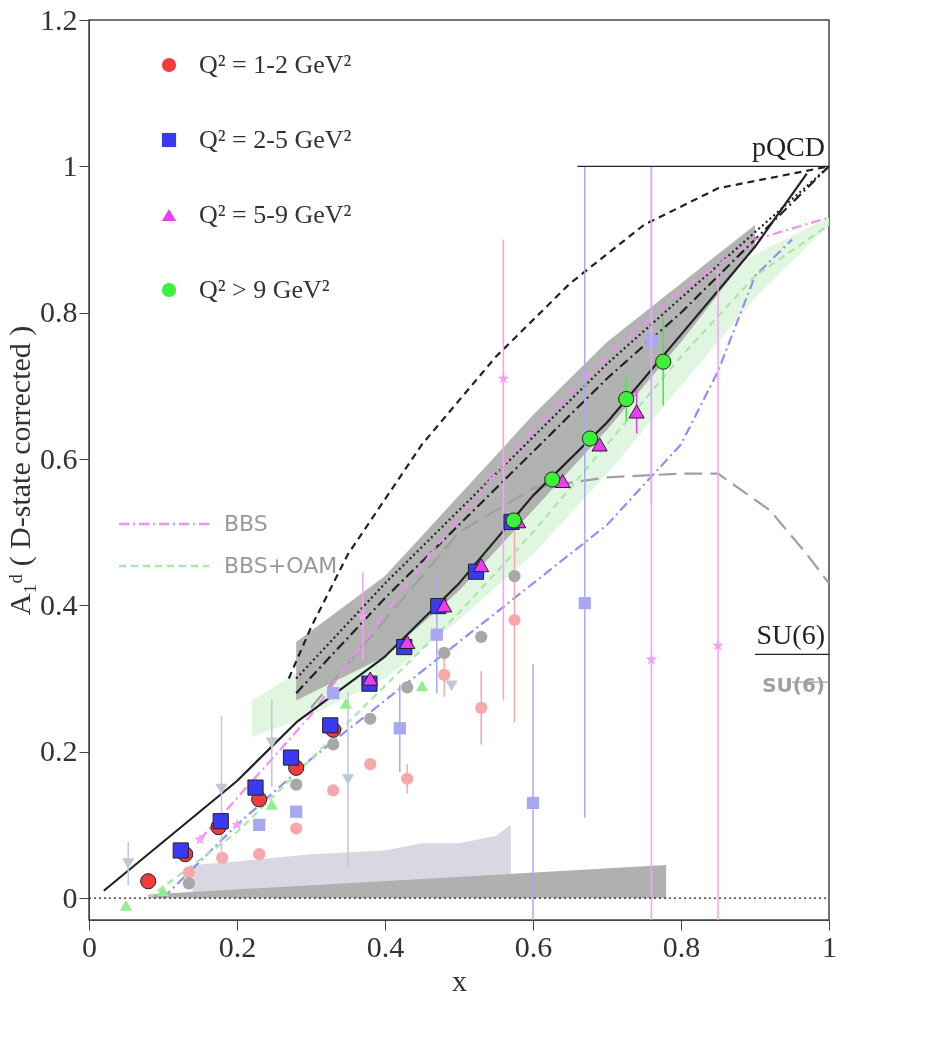 Image resolution: width=941 pixels, height=1042 pixels. I want to click on x-tick-label: 0.4, so click(385, 946).